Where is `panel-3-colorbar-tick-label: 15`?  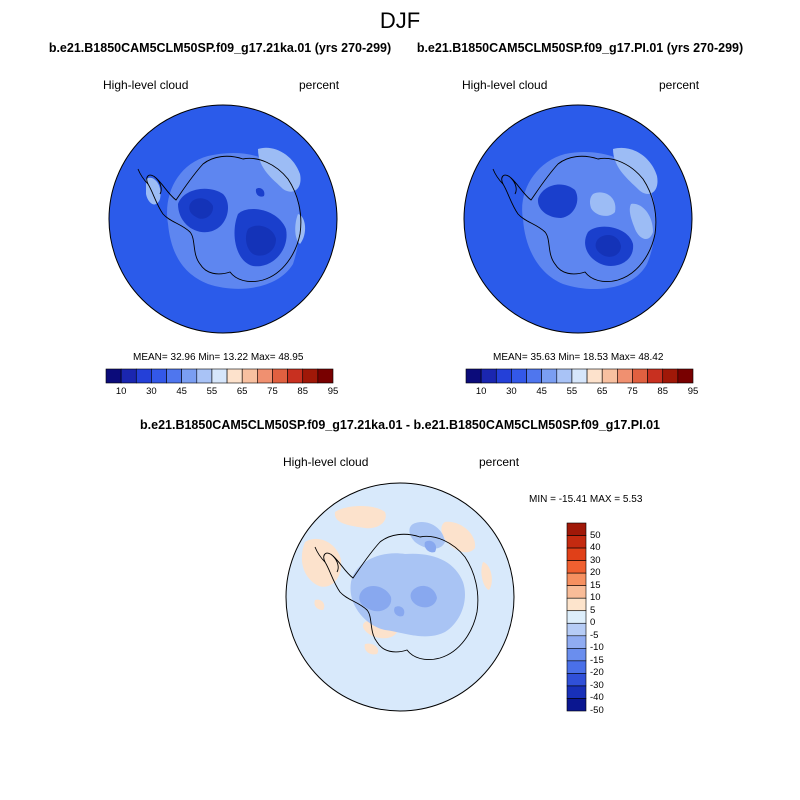 panel-3-colorbar-tick-label: 15 is located at coordinates (595, 585).